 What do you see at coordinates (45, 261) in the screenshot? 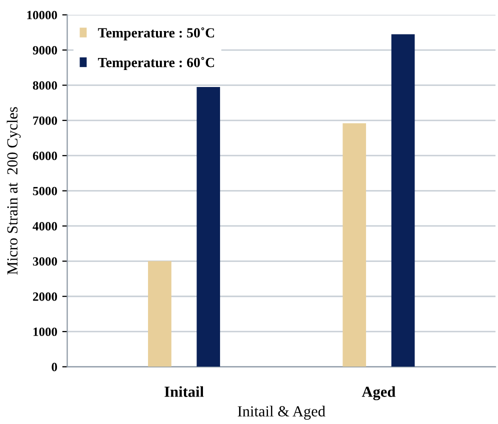
I see `y-tick-label: 3000` at bounding box center [45, 261].